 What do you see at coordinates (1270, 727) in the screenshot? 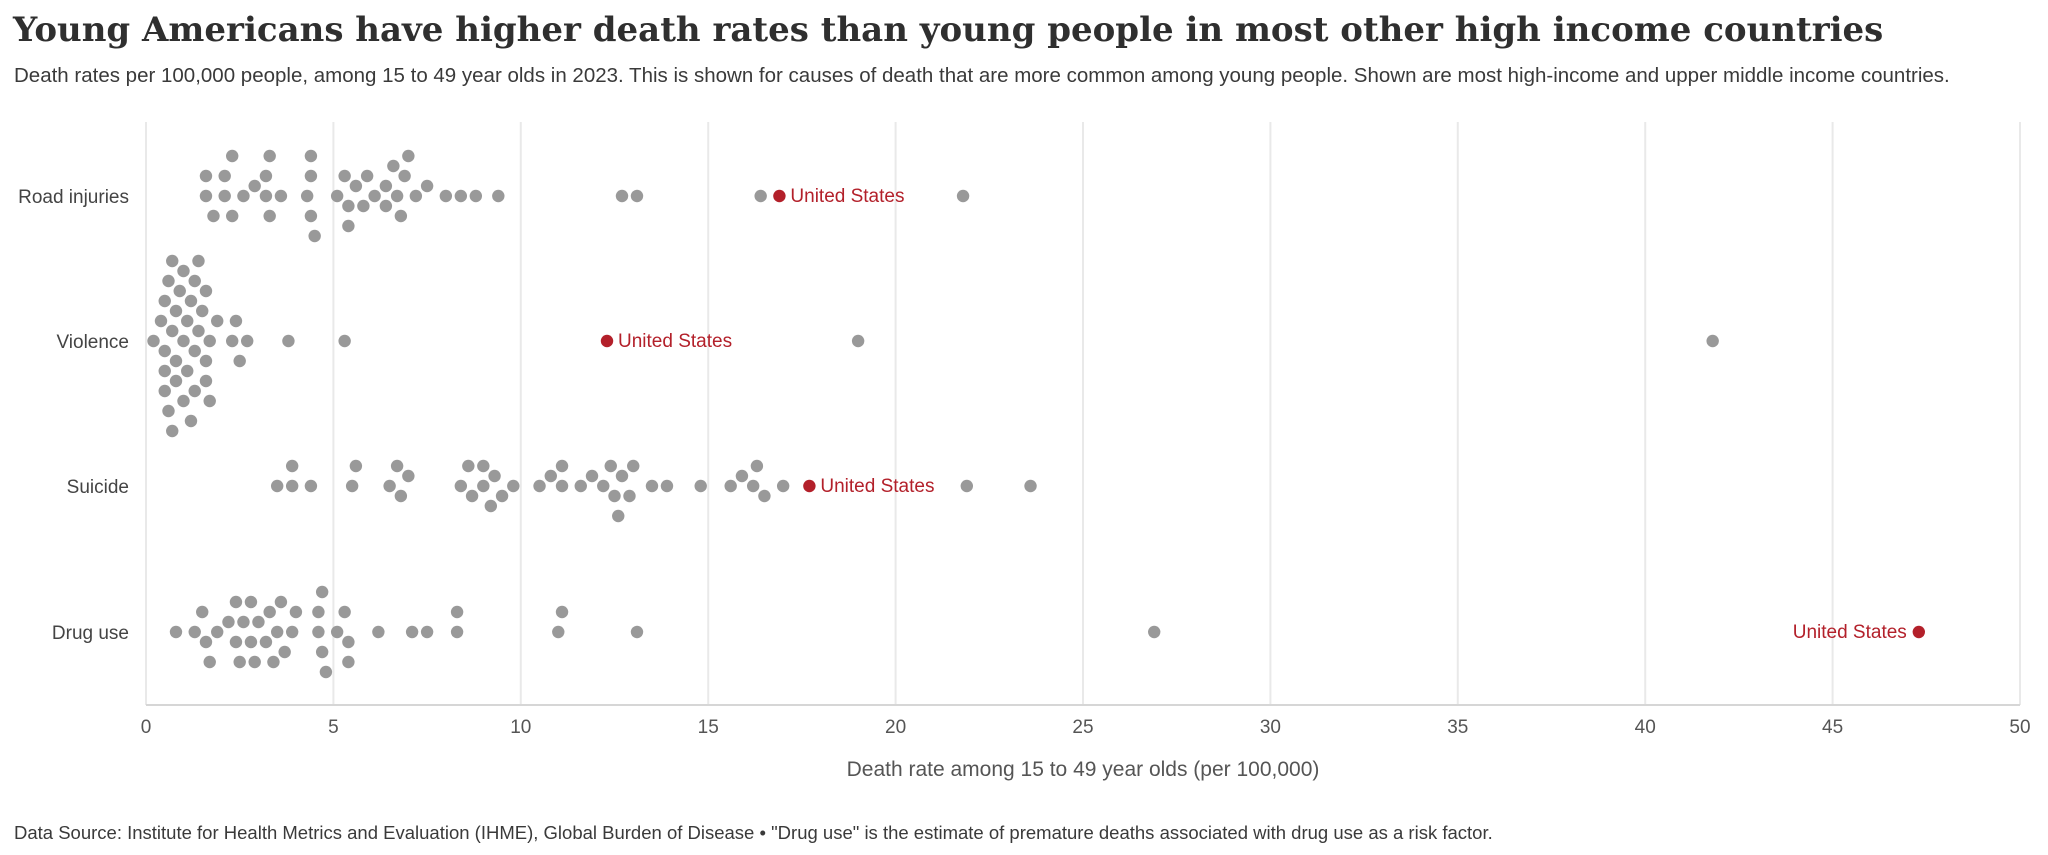
I see `x-tick-label: 30` at bounding box center [1270, 727].